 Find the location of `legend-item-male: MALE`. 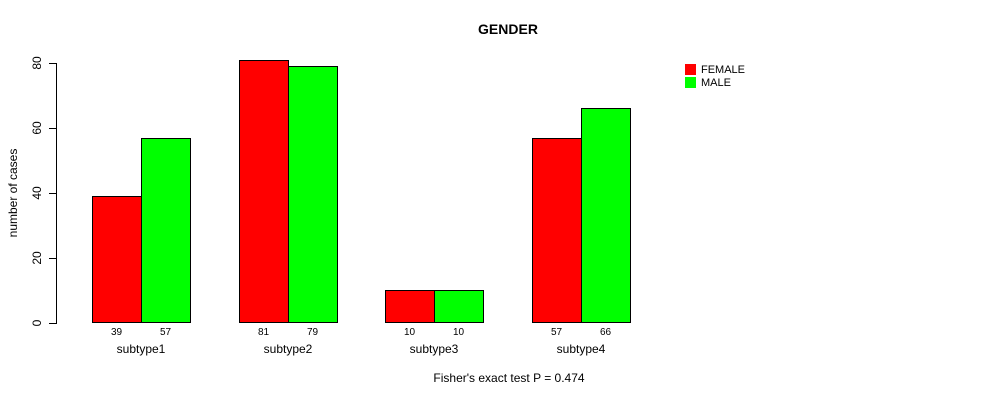

legend-item-male: MALE is located at coordinates (715, 82).